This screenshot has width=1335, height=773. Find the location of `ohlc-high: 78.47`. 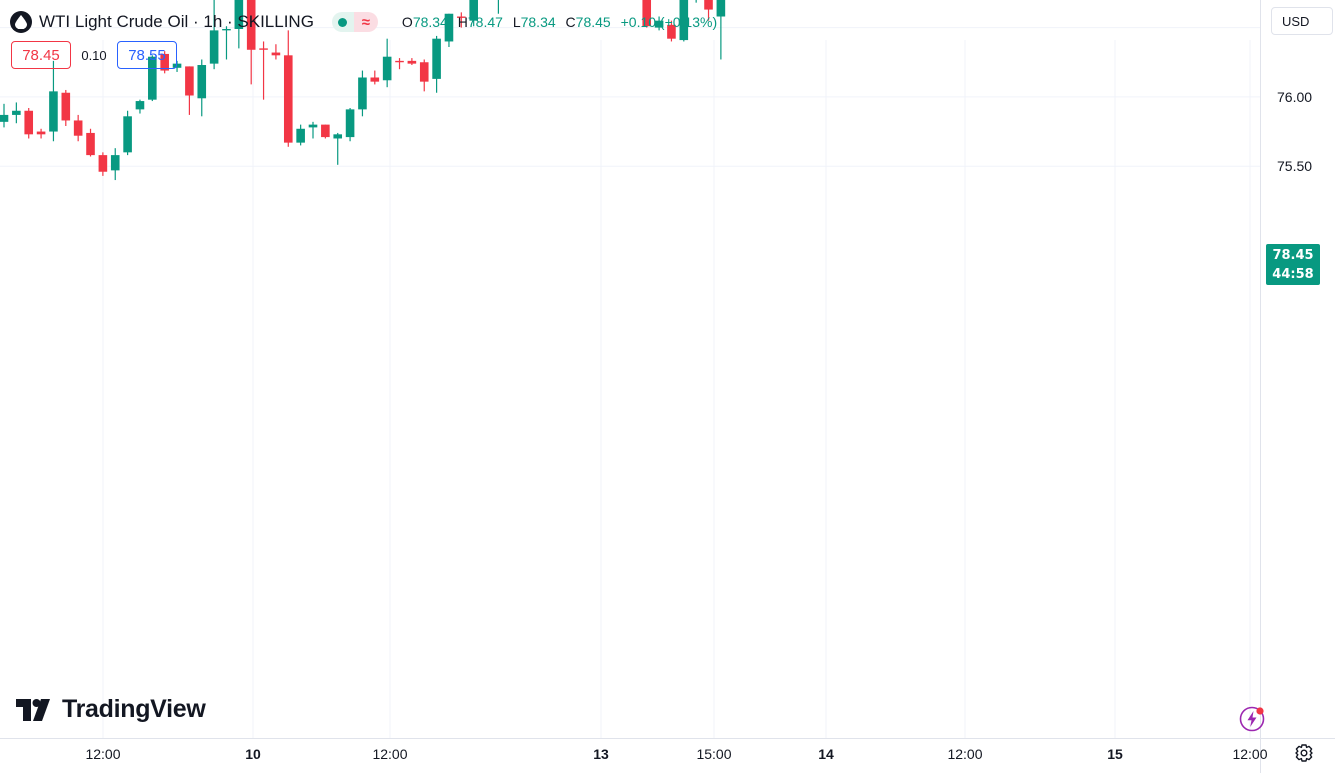

ohlc-high: 78.47 is located at coordinates (485, 22).